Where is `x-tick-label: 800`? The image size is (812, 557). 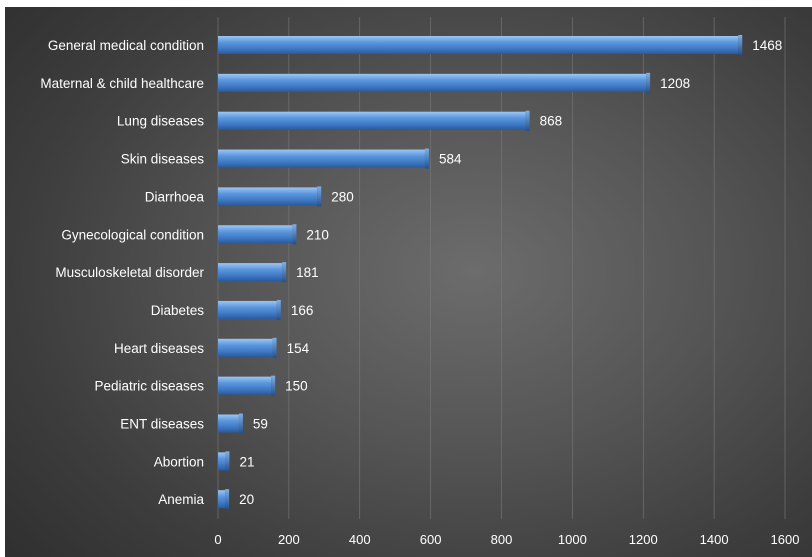
x-tick-label: 800 is located at coordinates (502, 539).